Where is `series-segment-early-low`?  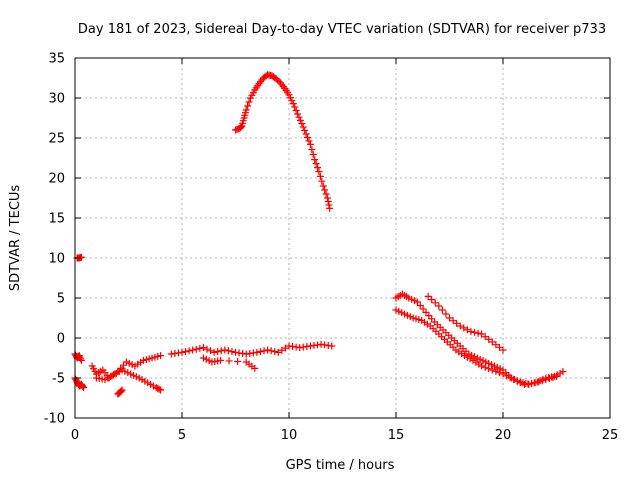 series-segment-early-low is located at coordinates (79, 383).